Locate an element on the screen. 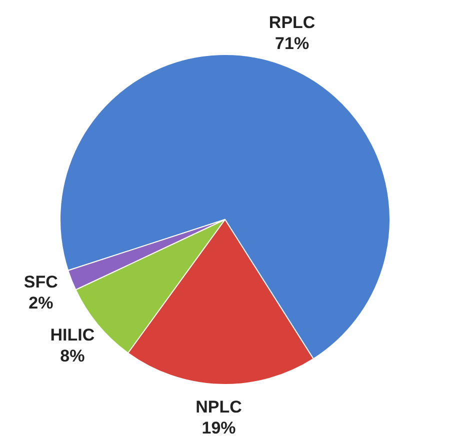 This screenshot has width=450, height=439. slice-label: RPLC is located at coordinates (292, 22).